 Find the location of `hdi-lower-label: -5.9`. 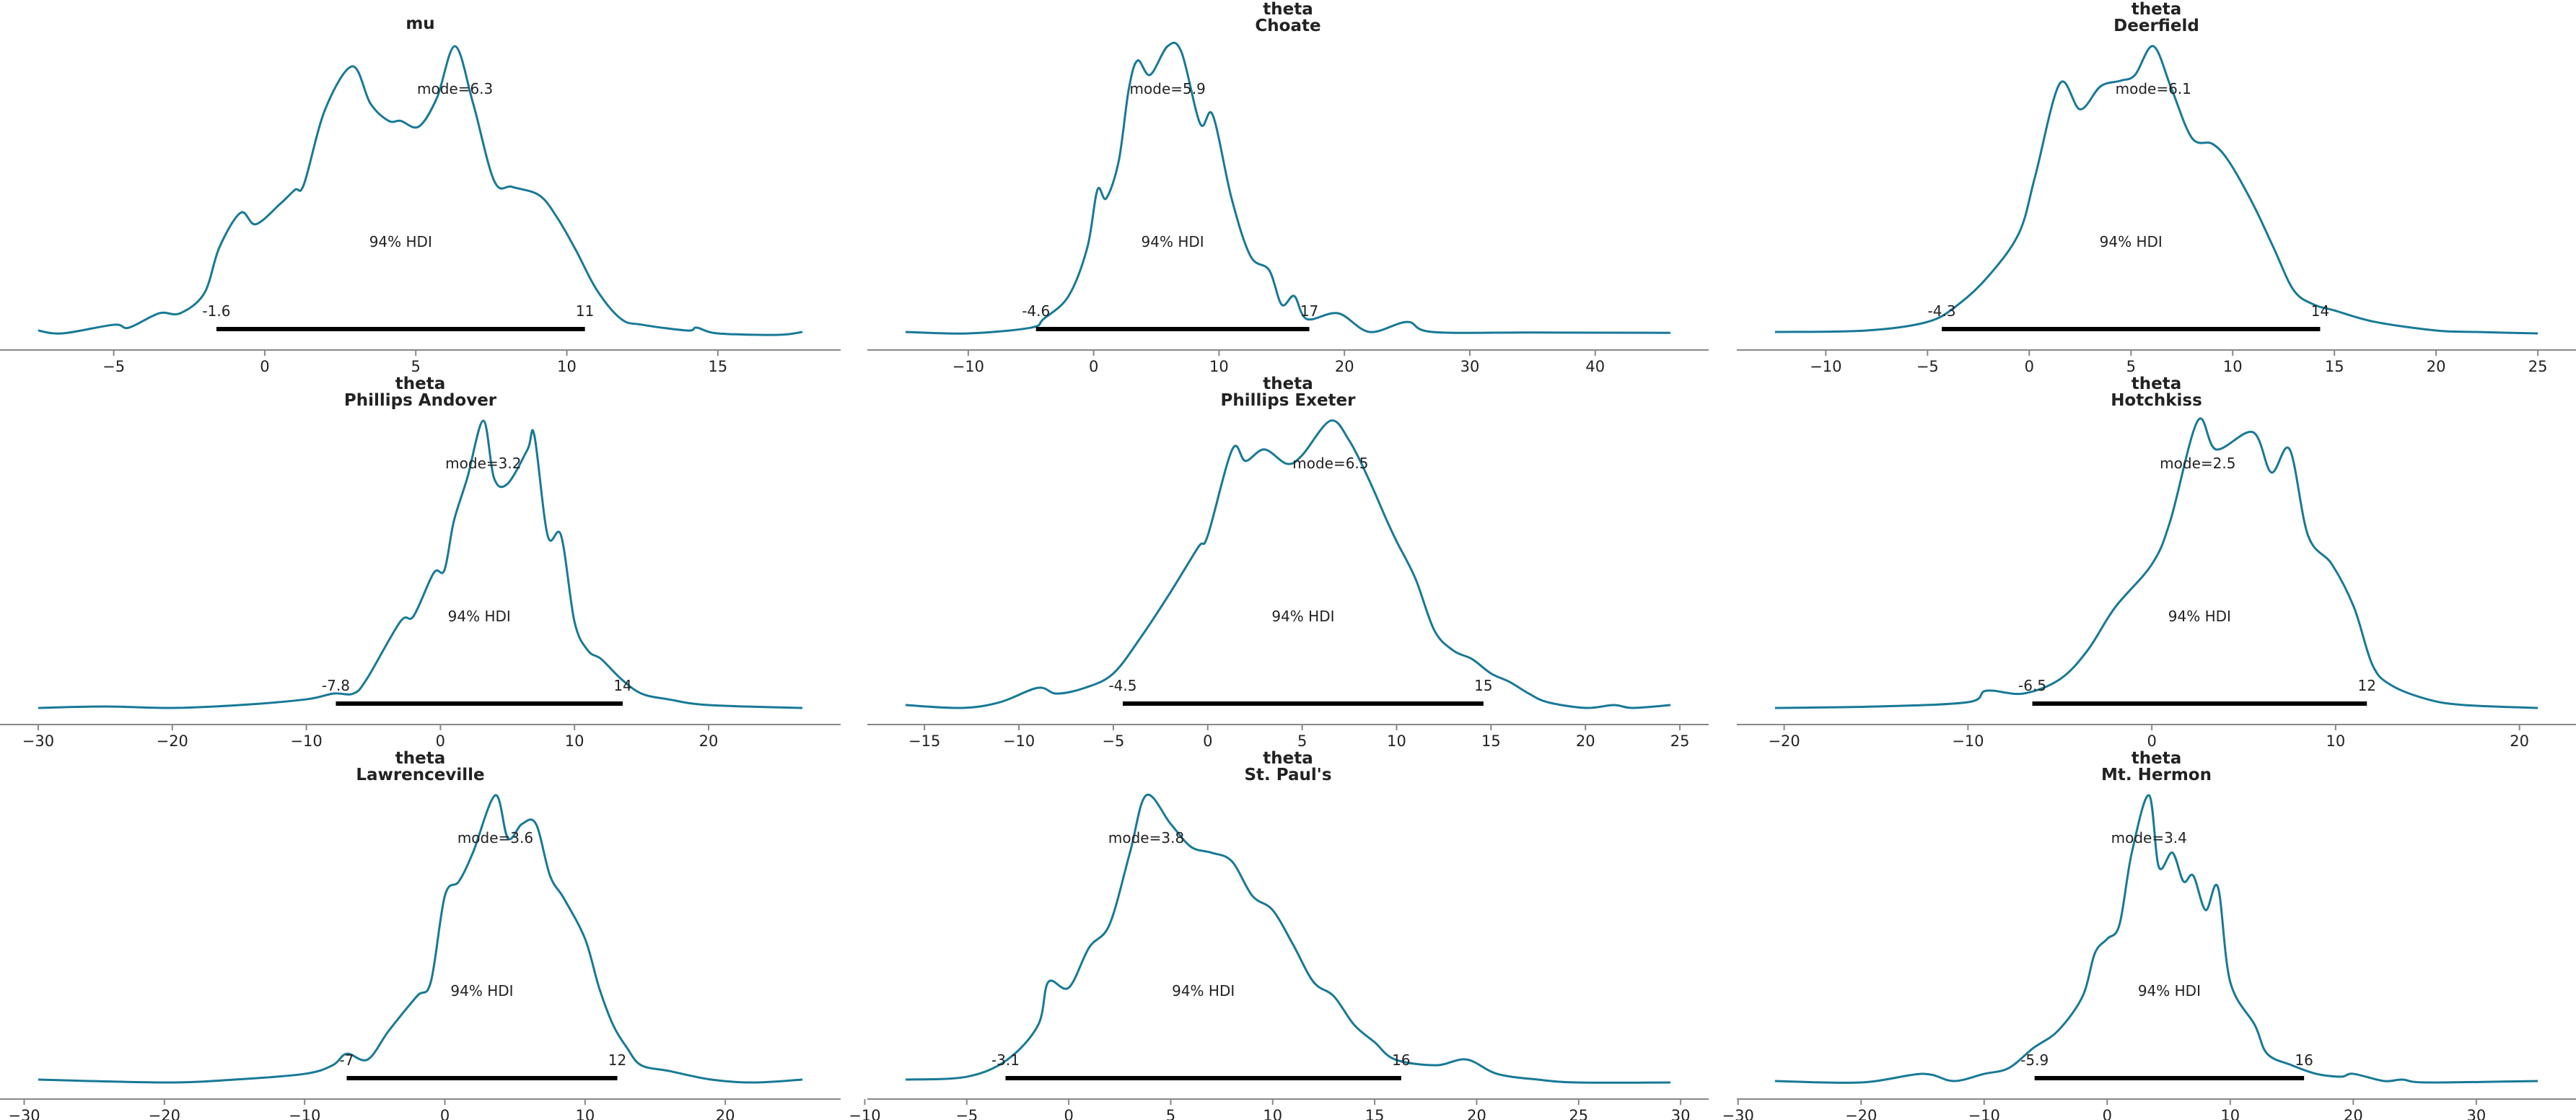

hdi-lower-label: -5.9 is located at coordinates (2034, 1060).